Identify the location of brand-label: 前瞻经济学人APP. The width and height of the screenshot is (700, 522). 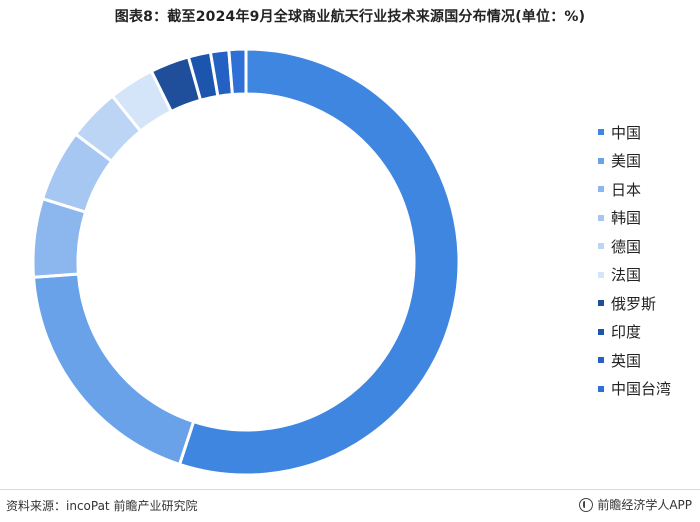
(635, 504).